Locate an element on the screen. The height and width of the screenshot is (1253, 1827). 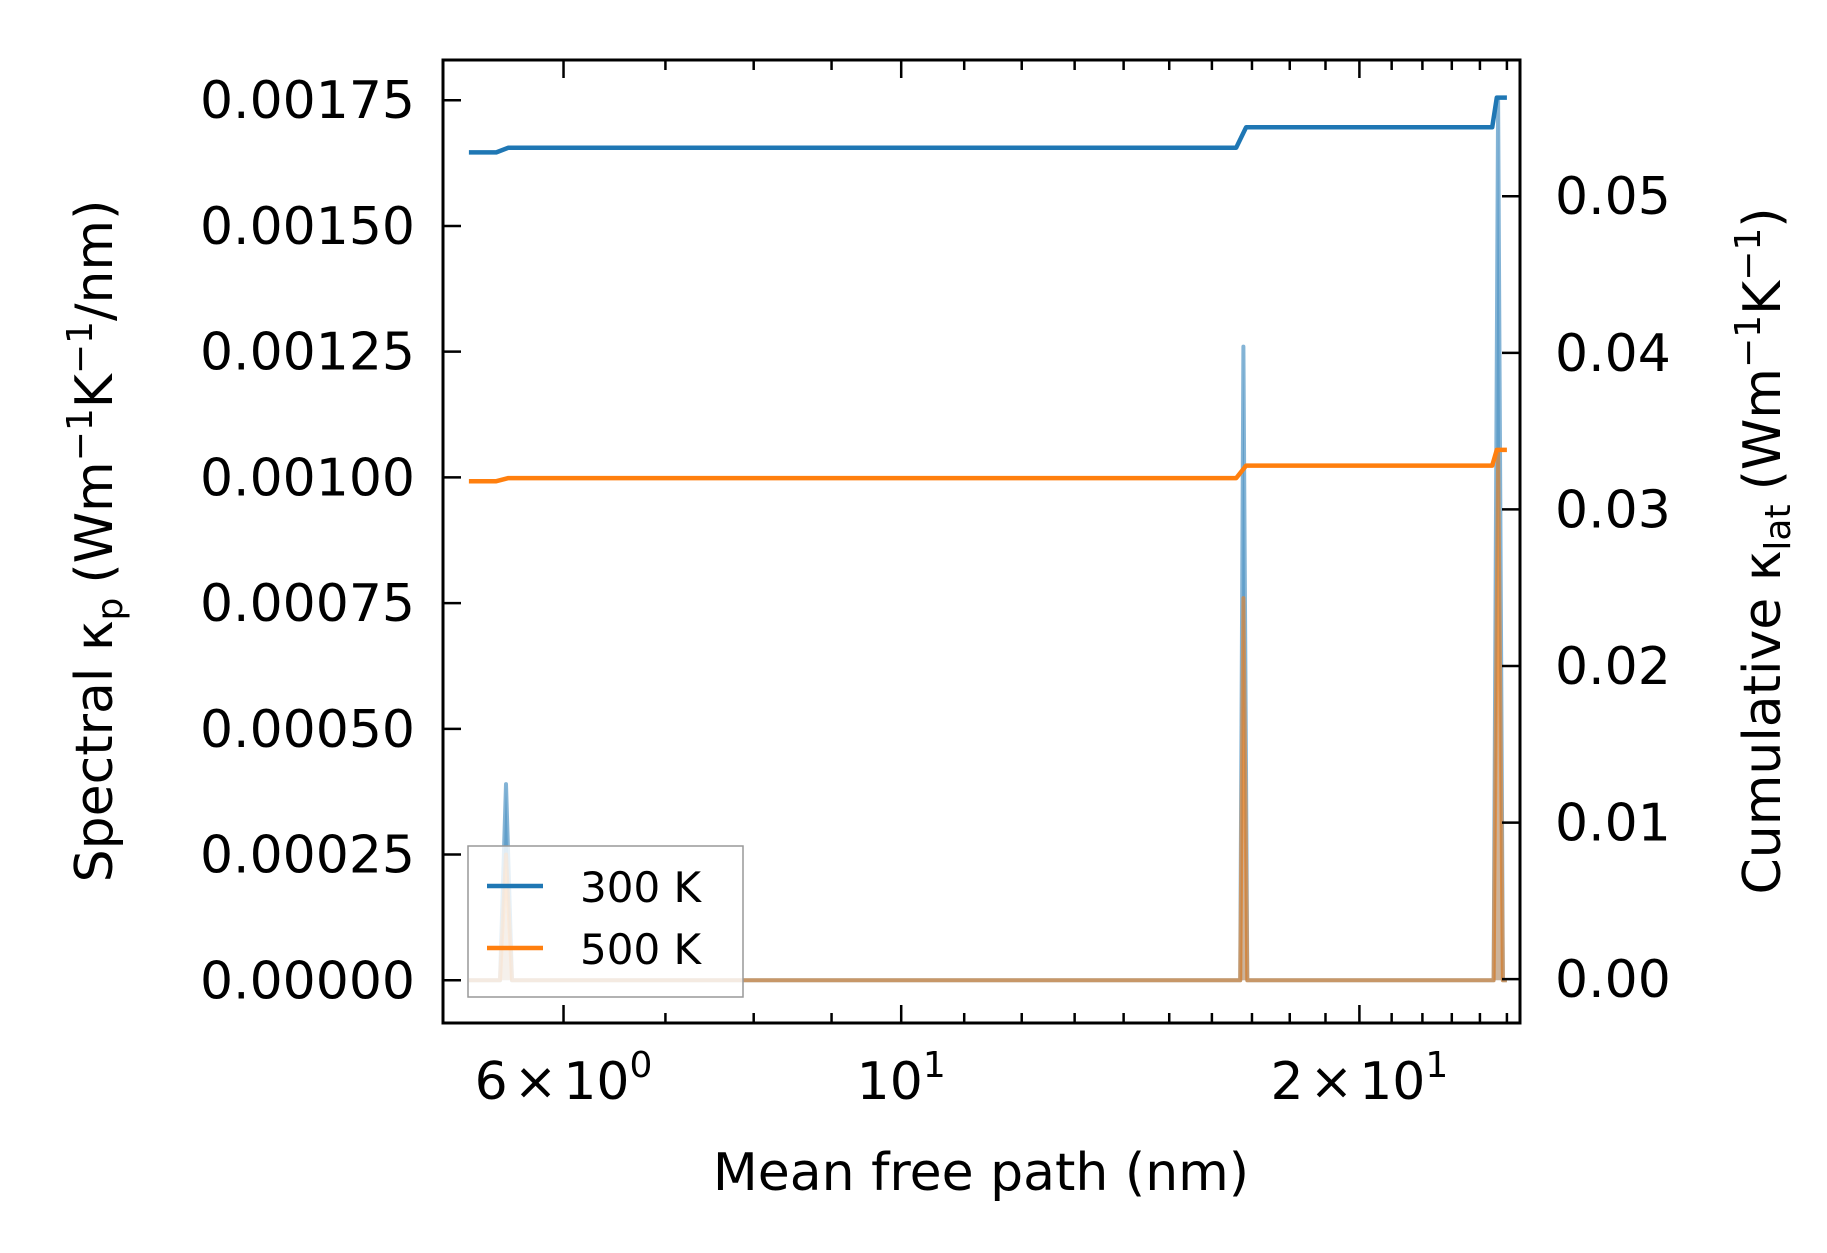
right-y-axis-label: Cumulative κlat(Wm−1K−1) is located at coordinates (1763, 550).